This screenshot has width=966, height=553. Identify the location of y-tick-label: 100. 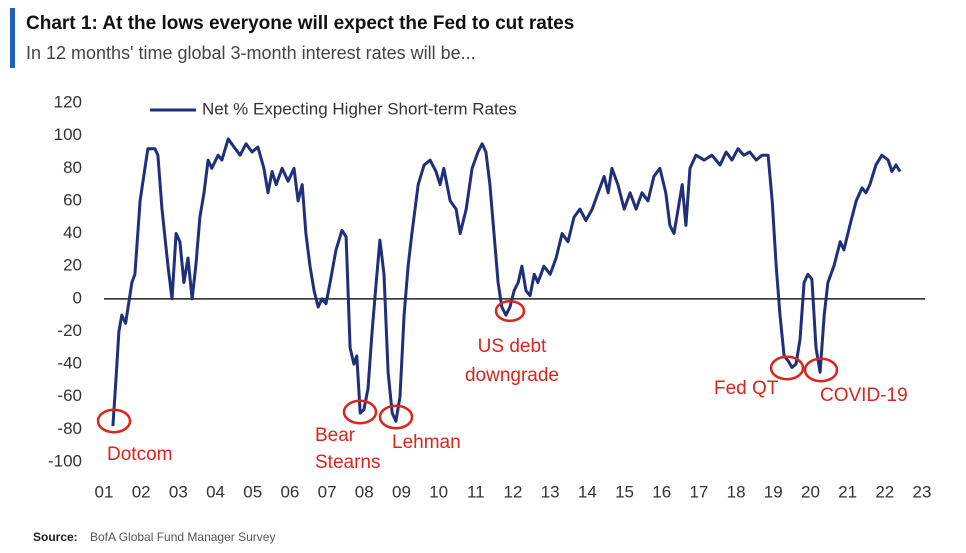
(68, 134).